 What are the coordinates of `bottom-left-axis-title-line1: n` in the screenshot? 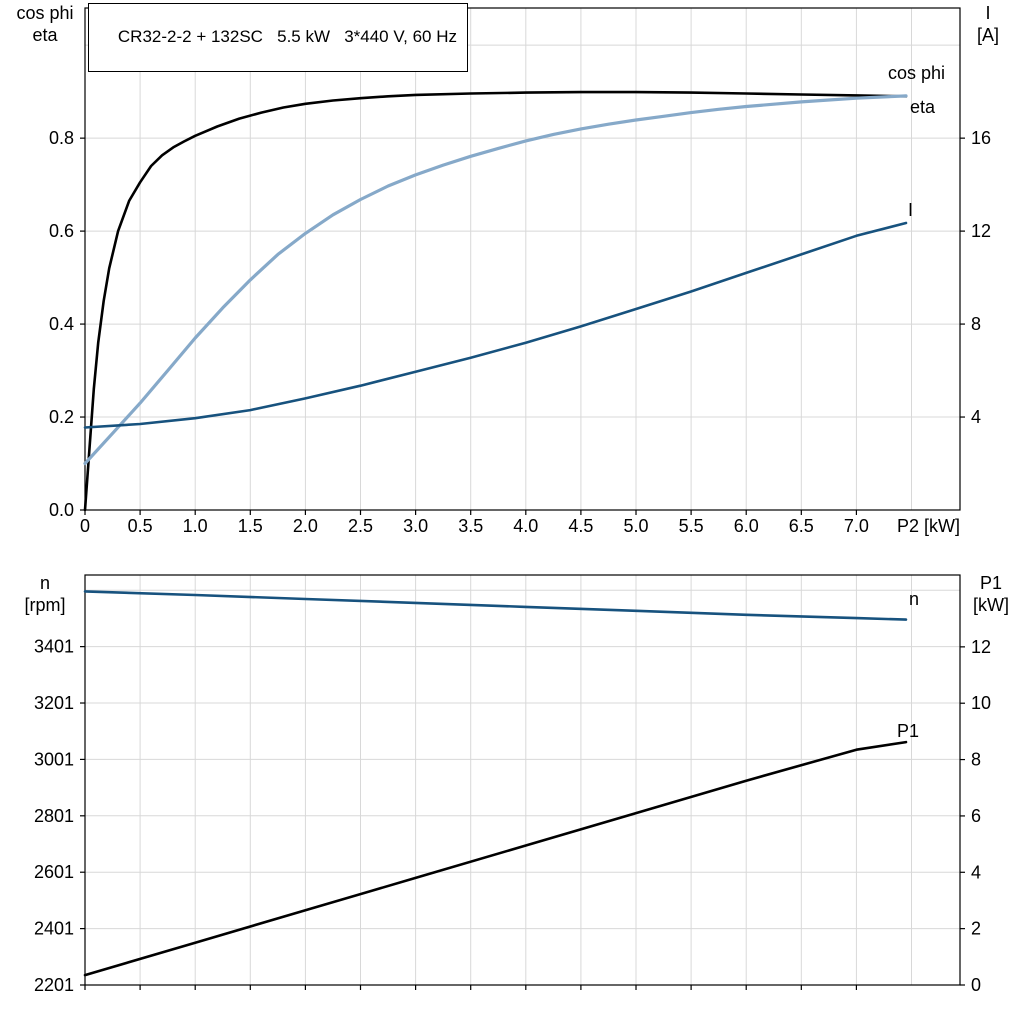 It's located at (45, 583).